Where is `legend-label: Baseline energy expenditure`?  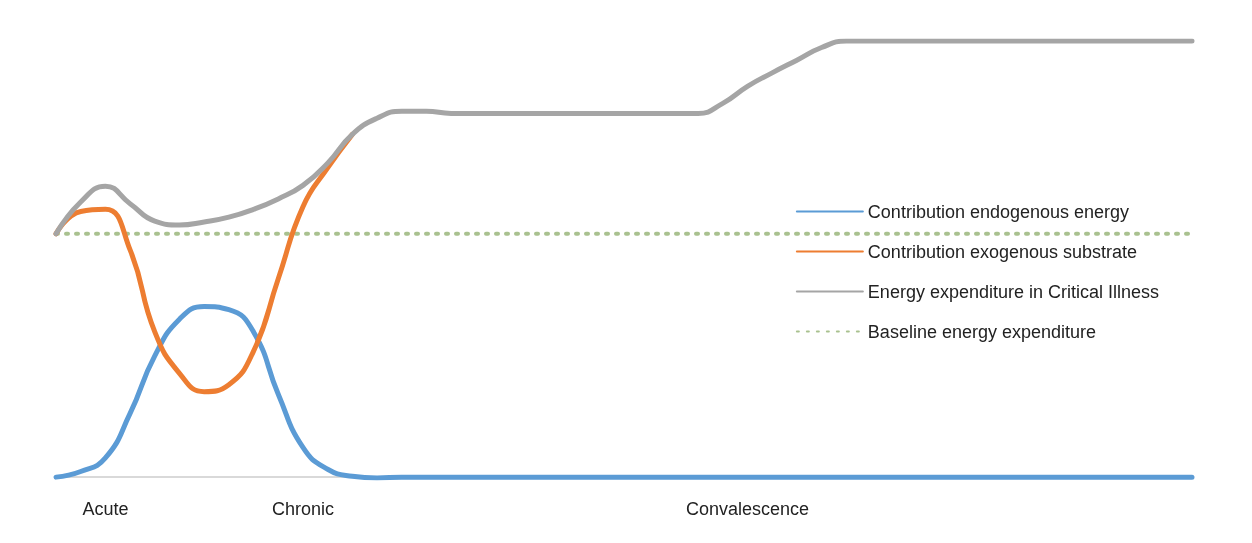
legend-label: Baseline energy expenditure is located at coordinates (982, 331).